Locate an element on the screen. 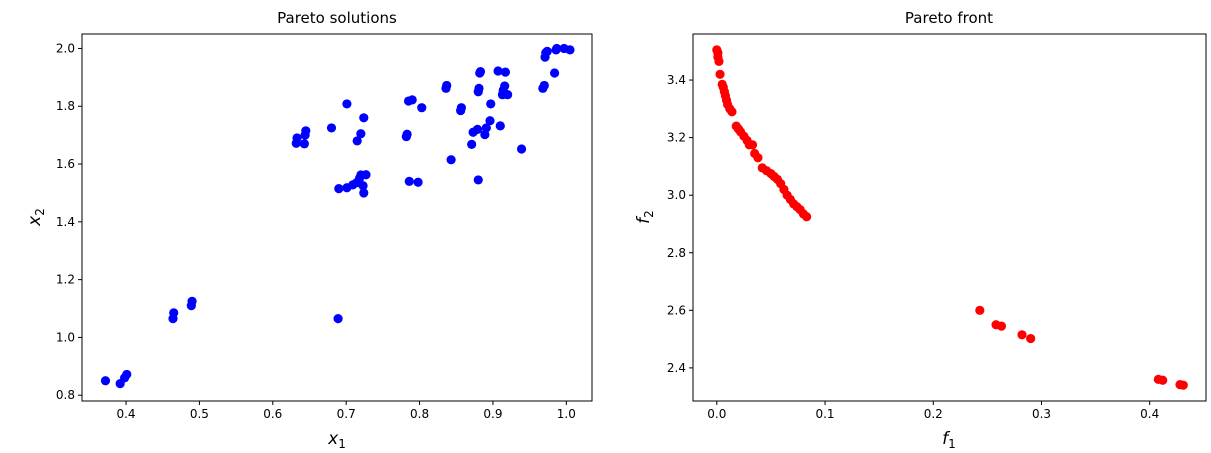  right-y-axis-label-sub: 2 is located at coordinates (649, 214).